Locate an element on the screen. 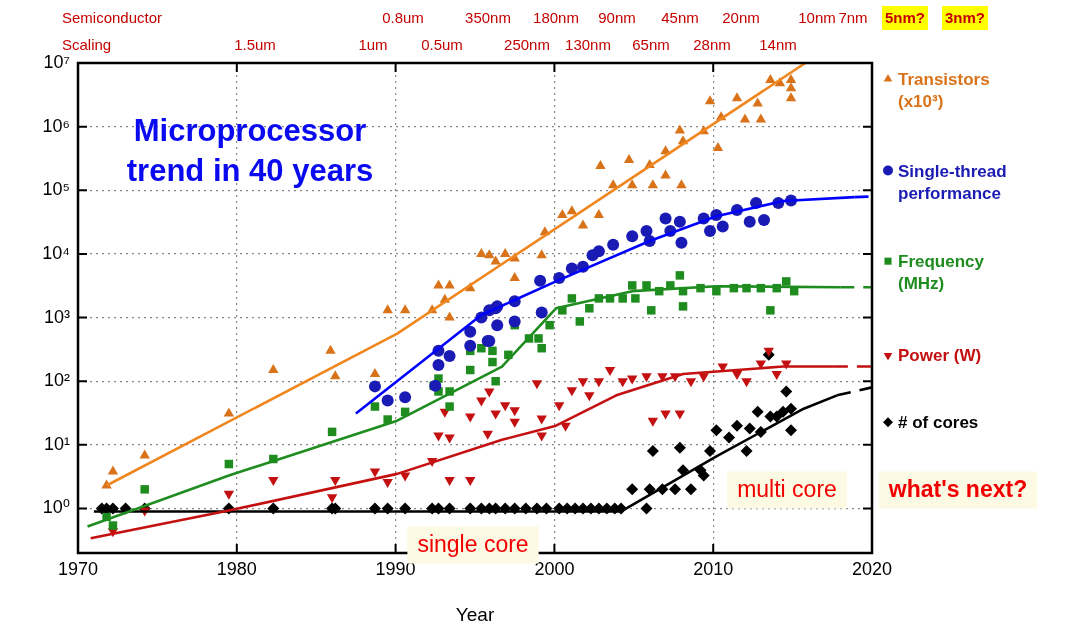 The height and width of the screenshot is (631, 1071). x-tick-label: 2010 is located at coordinates (713, 568).